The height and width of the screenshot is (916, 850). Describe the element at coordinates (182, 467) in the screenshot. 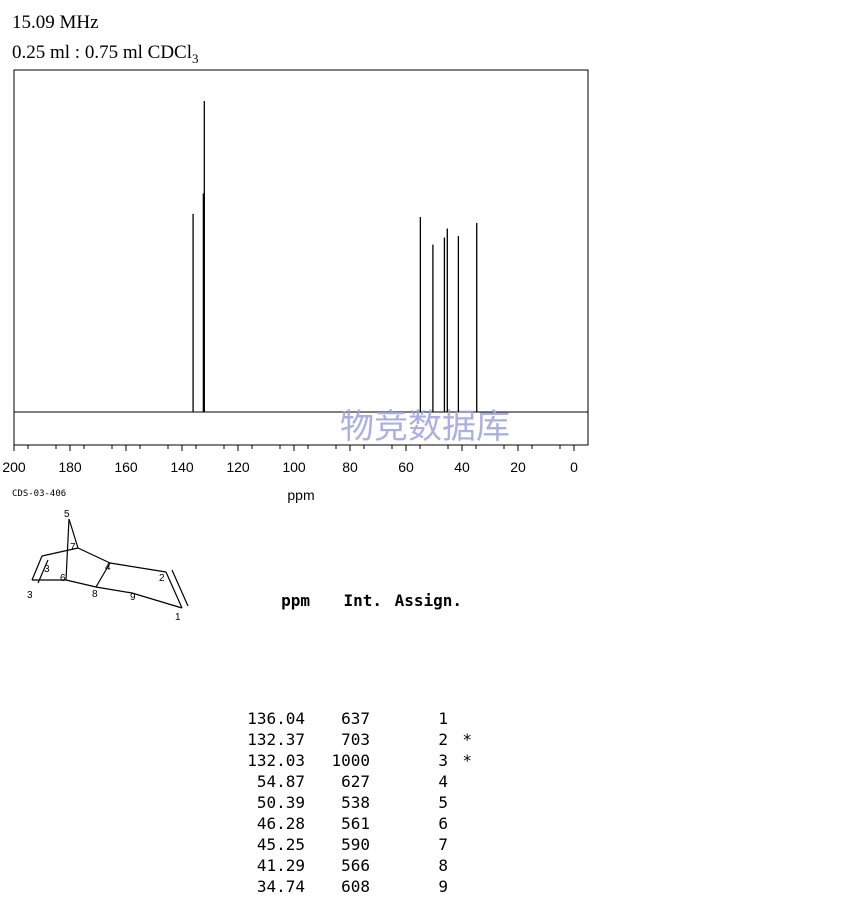

I see `x-tick-label: 140` at that location.